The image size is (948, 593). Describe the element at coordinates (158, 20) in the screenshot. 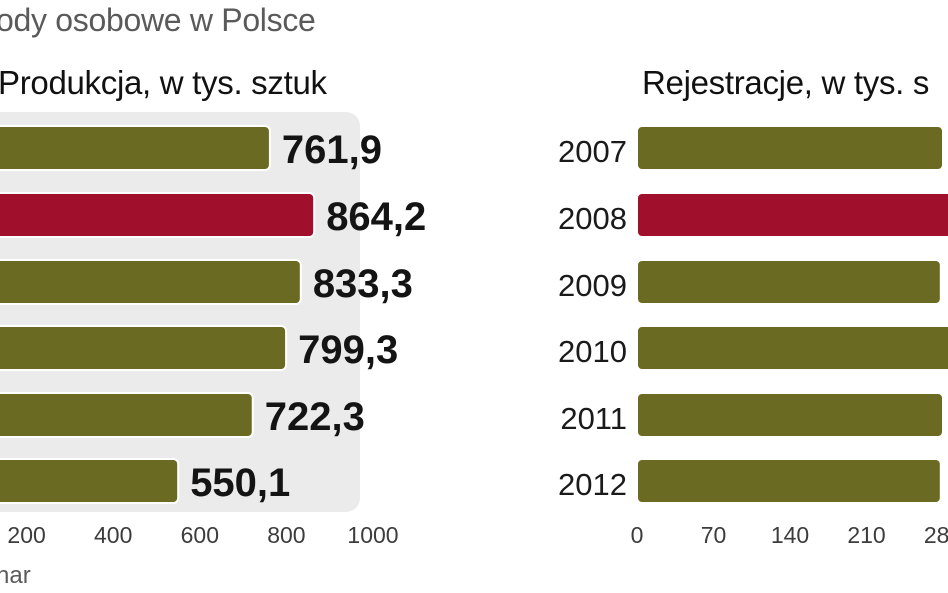

I see `page-title: ody osobowe w Polsce` at that location.